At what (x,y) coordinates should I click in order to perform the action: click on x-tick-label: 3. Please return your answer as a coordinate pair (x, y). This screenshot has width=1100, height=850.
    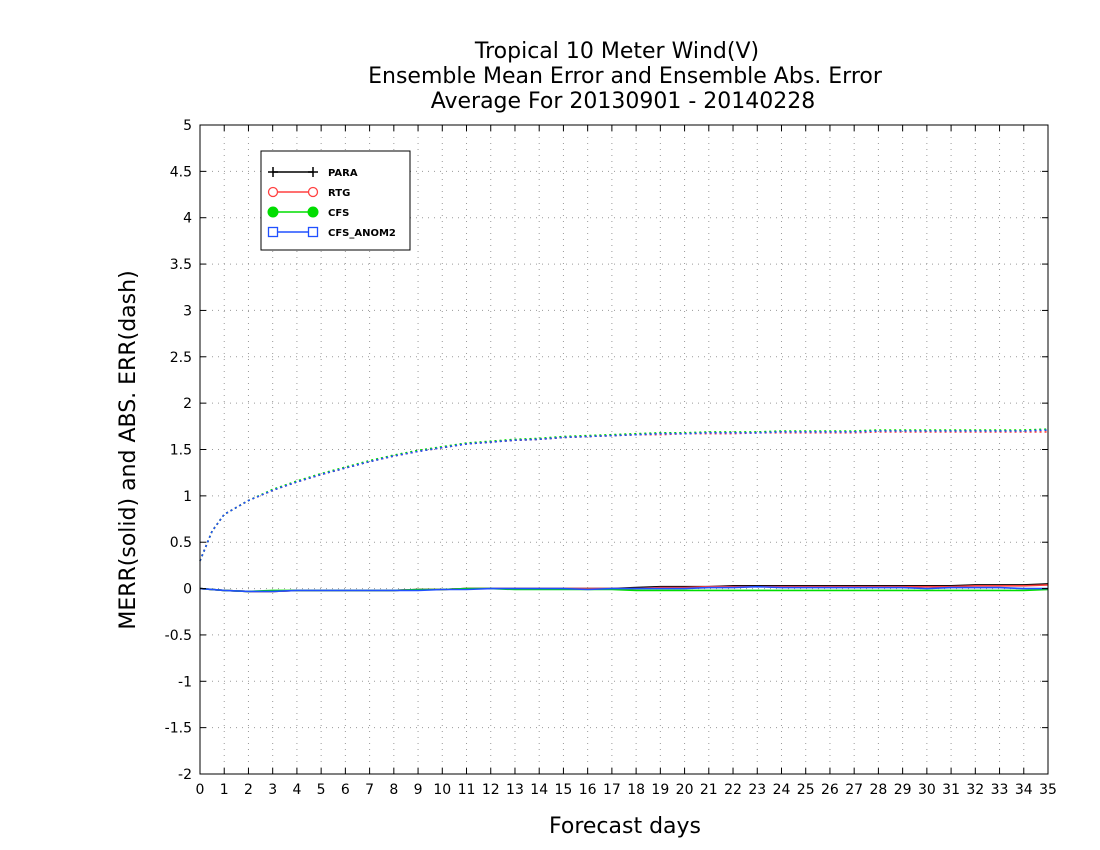
    Looking at the image, I should click on (272, 790).